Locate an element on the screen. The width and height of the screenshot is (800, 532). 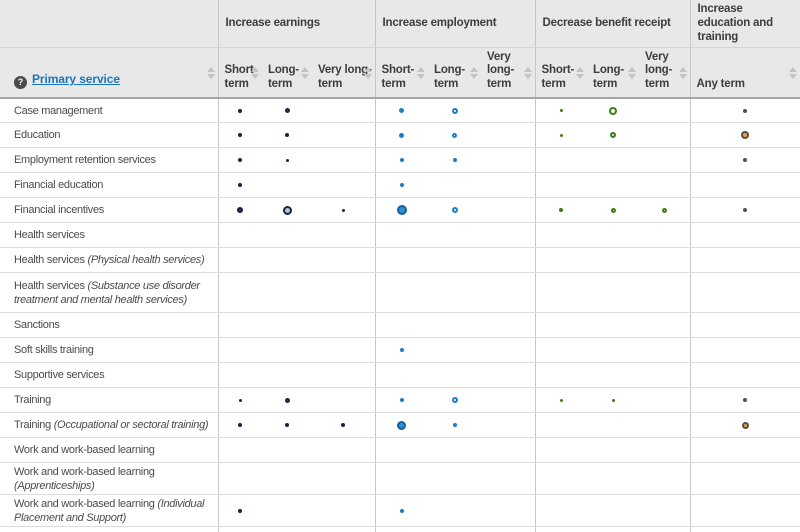
table-row: Financial education is located at coordinates (400, 185).